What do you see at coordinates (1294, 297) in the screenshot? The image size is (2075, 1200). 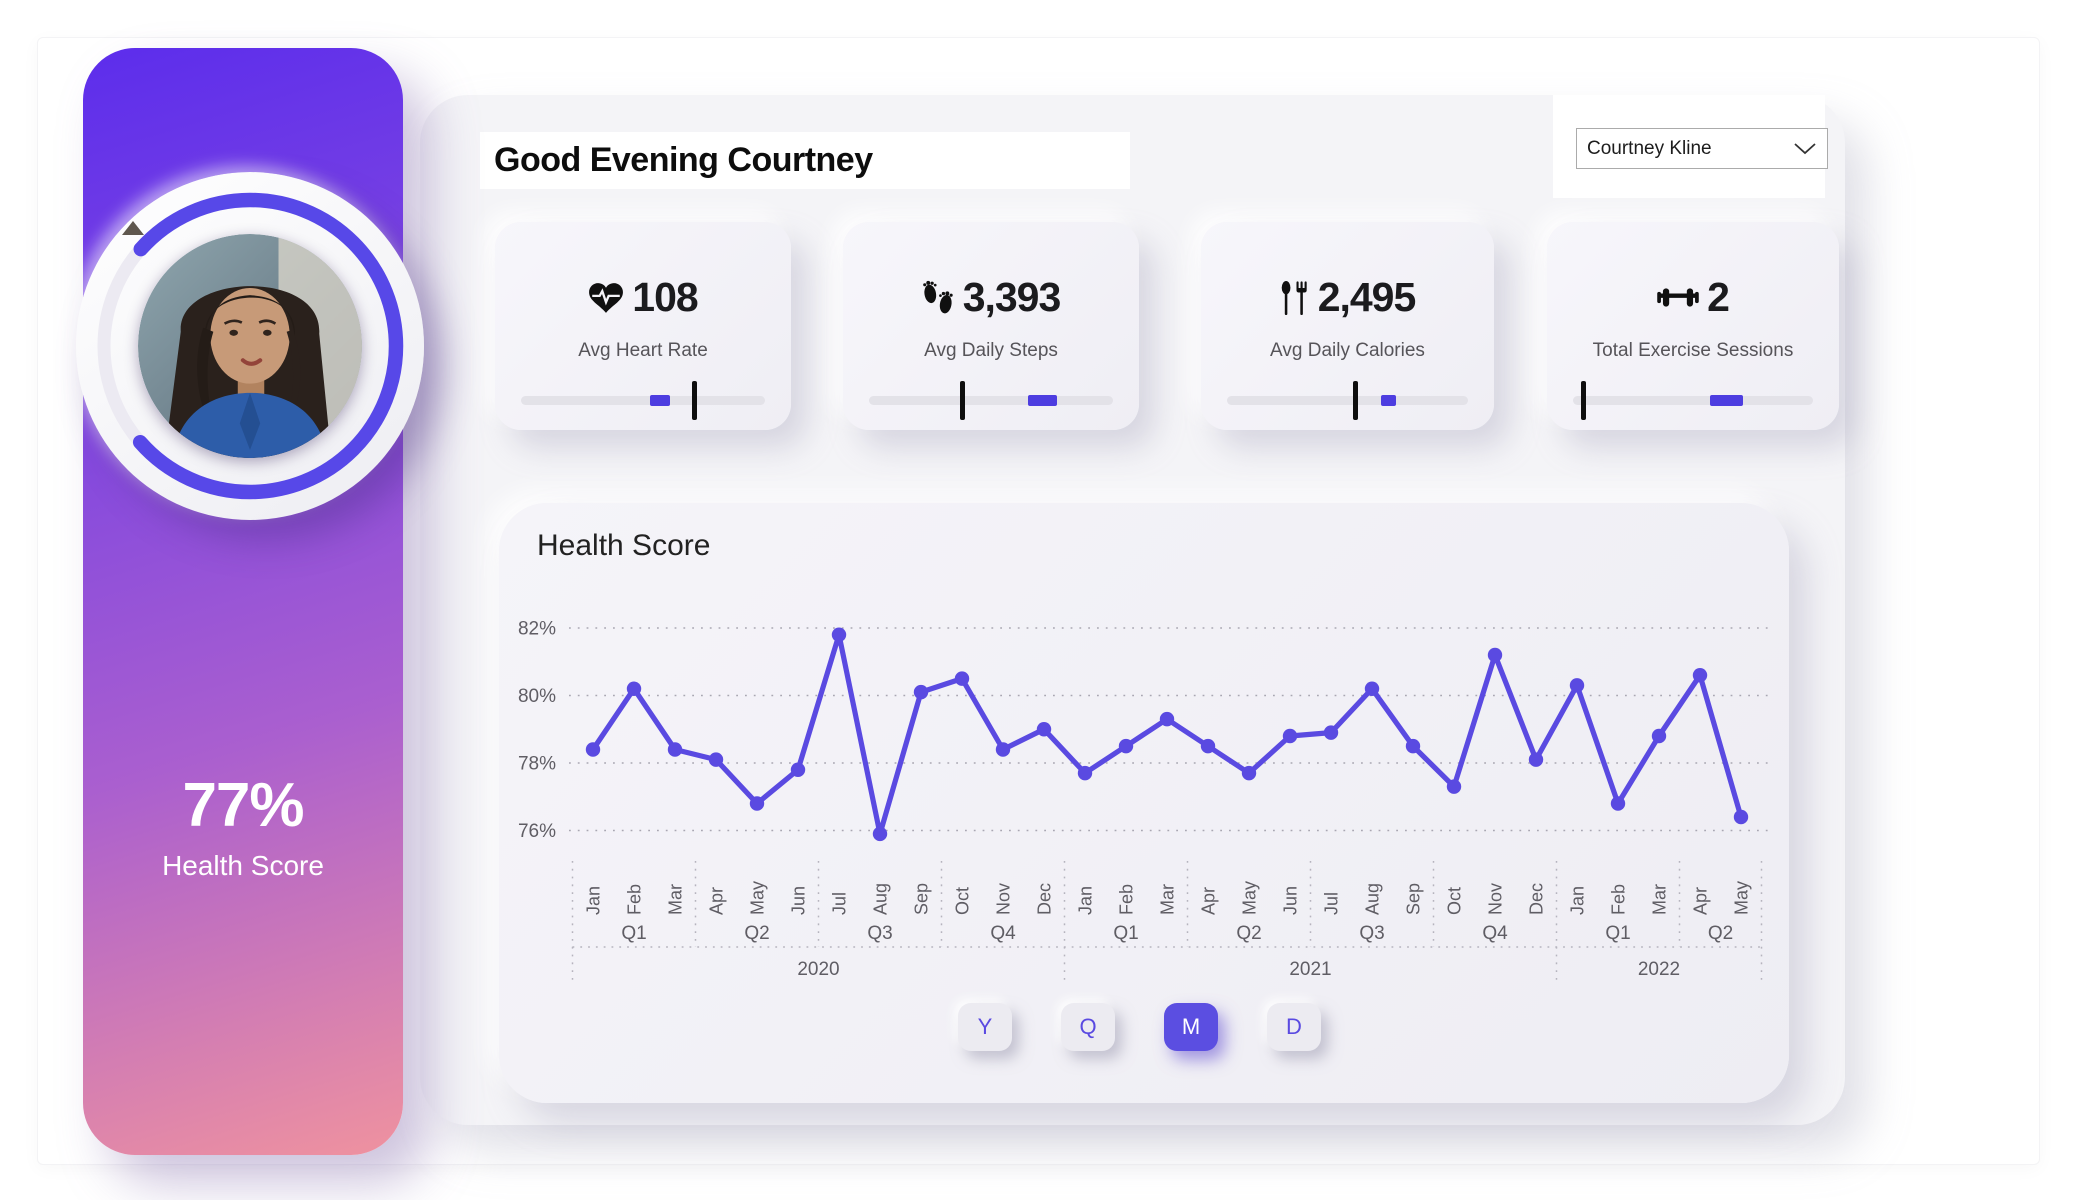 I see `cutlery-icon` at bounding box center [1294, 297].